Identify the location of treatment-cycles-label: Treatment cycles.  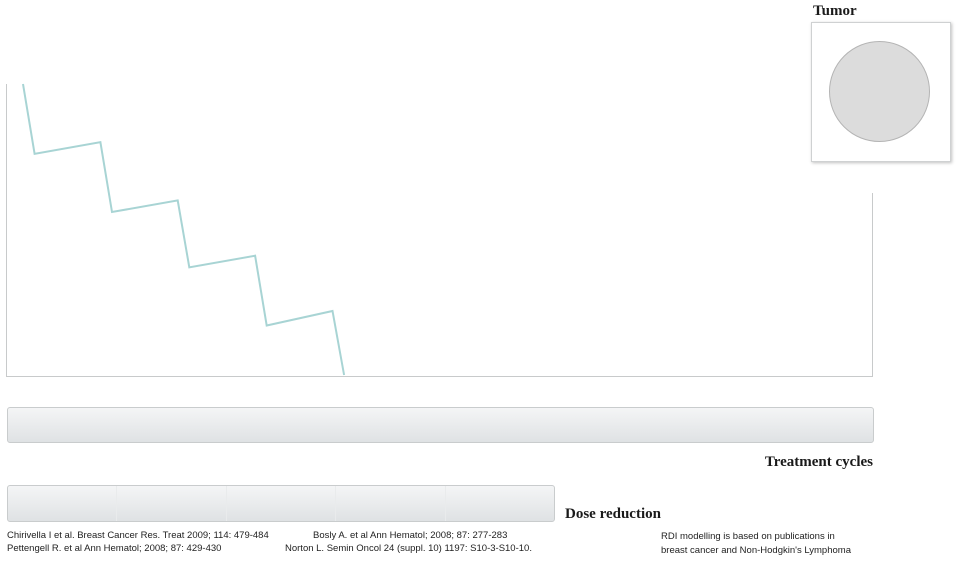
(818, 462).